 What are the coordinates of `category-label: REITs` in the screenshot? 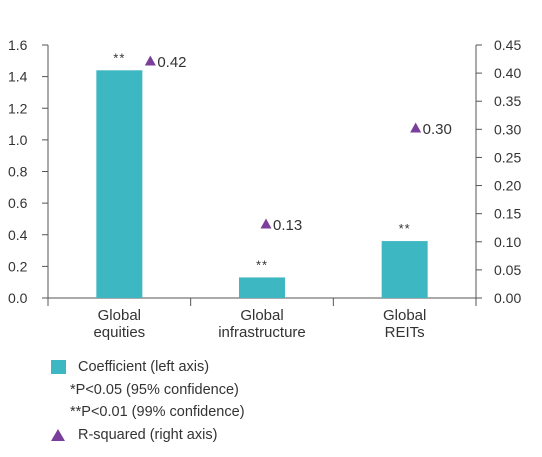 It's located at (405, 332).